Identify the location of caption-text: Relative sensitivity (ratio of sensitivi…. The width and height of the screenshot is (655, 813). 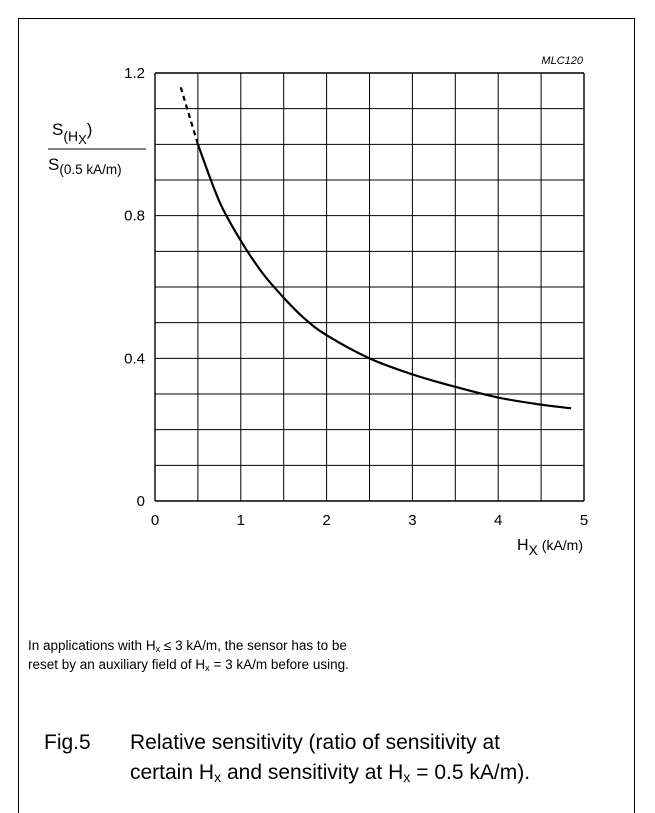
(330, 759).